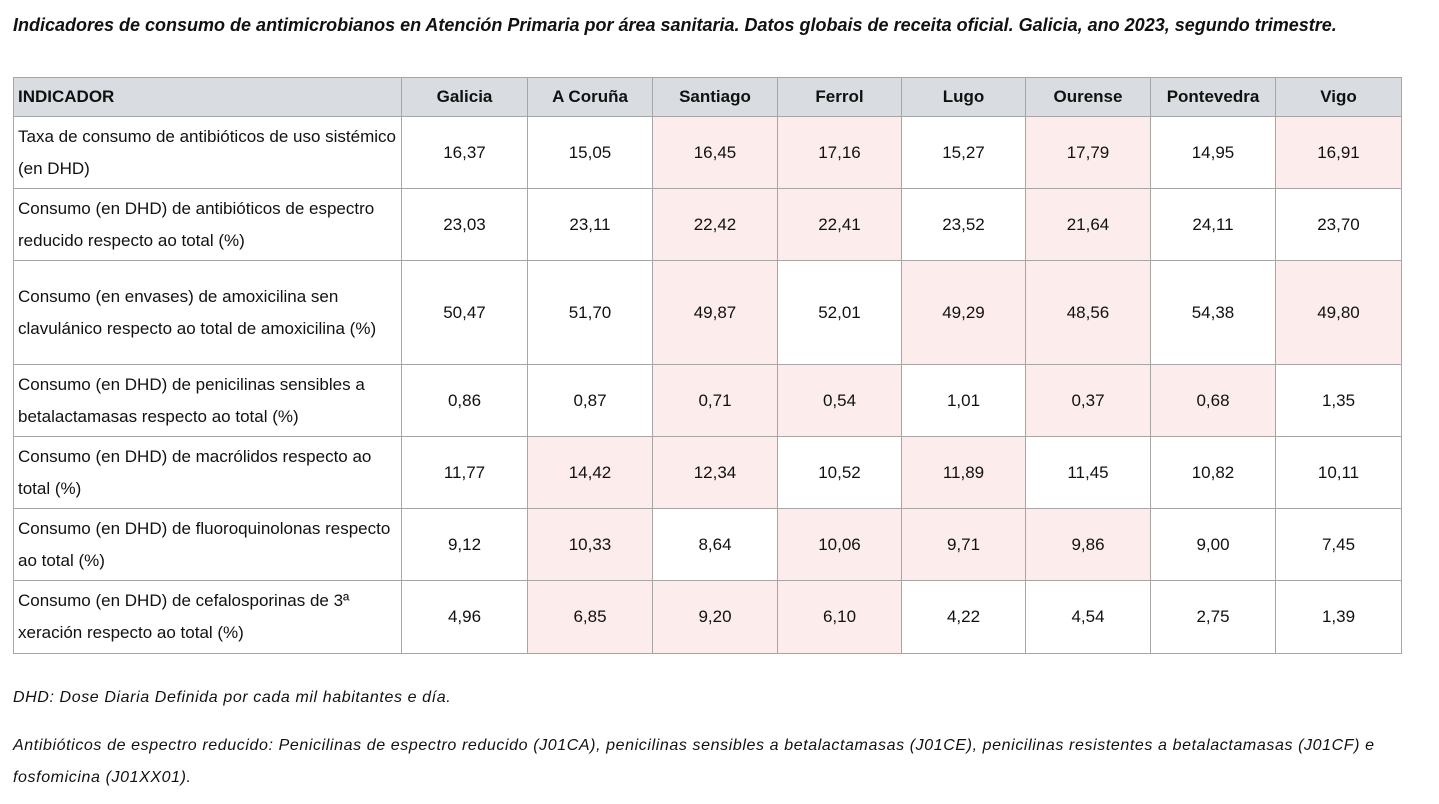  Describe the element at coordinates (1213, 544) in the screenshot. I see `value-cell: 9,00` at that location.